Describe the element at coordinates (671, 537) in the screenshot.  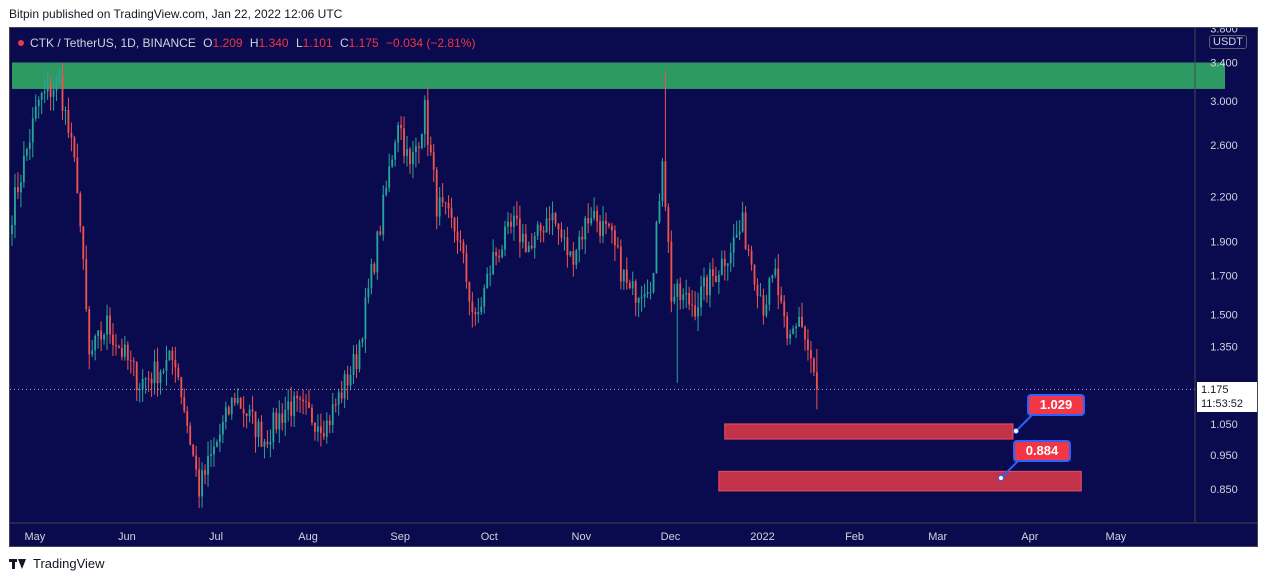
I see `time-tick-label: Dec` at that location.